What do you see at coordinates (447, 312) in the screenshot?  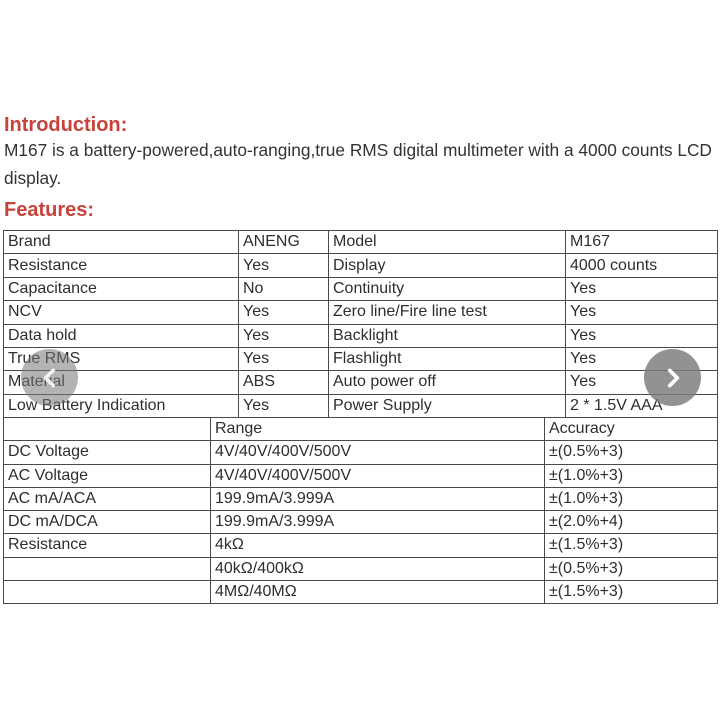 I see `feature-name-cell: Zero line/Fire line test` at bounding box center [447, 312].